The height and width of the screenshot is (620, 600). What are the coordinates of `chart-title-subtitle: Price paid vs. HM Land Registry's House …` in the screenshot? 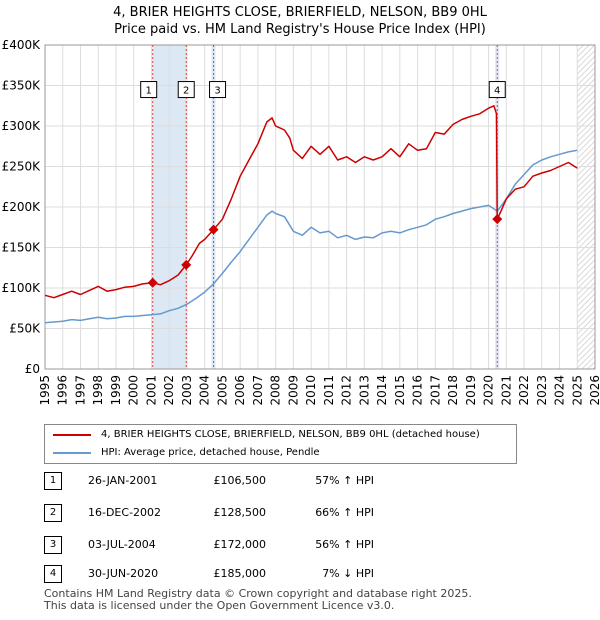 It's located at (300, 29).